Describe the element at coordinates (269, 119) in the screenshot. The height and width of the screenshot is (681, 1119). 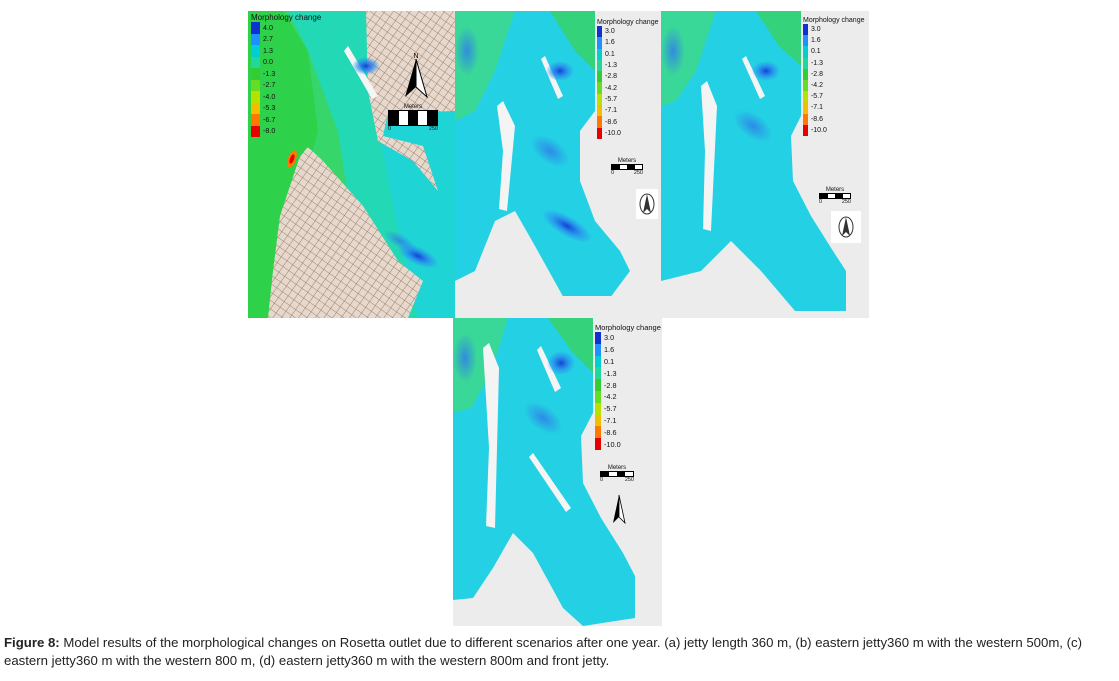
I see `legend-value: -6.7` at that location.